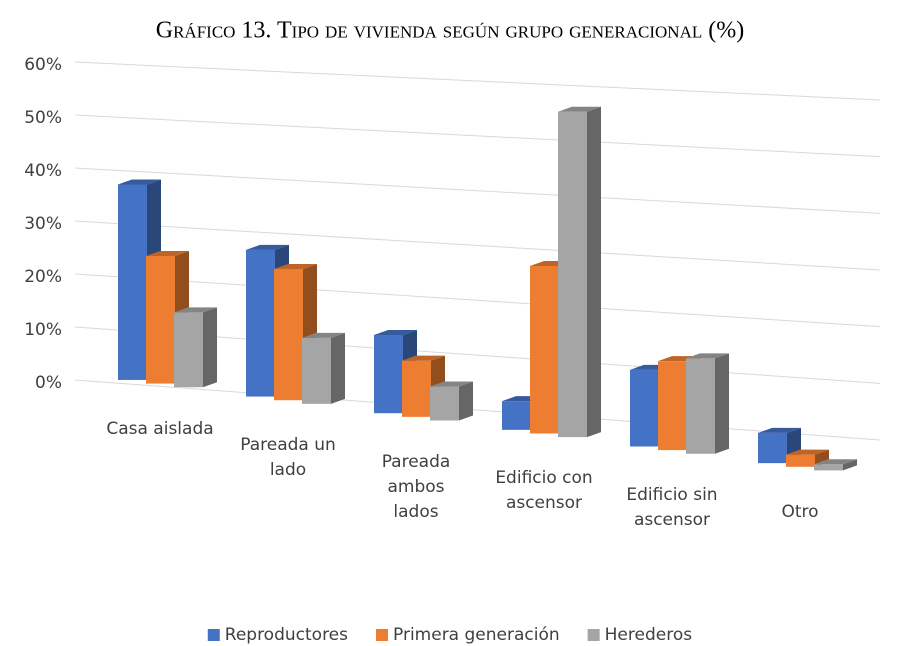  Describe the element at coordinates (160, 428) in the screenshot. I see `x-tick-label: Casa aislada` at that location.